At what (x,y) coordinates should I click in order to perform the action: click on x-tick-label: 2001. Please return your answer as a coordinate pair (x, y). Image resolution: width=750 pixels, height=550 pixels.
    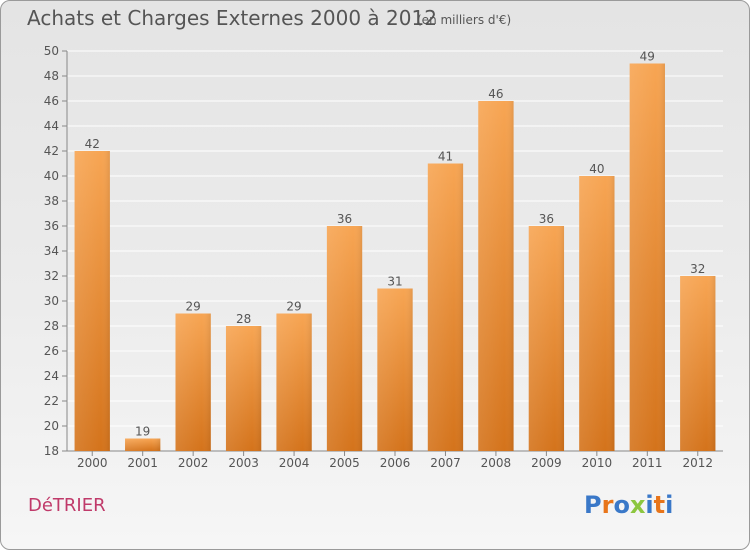
    Looking at the image, I should click on (142, 463).